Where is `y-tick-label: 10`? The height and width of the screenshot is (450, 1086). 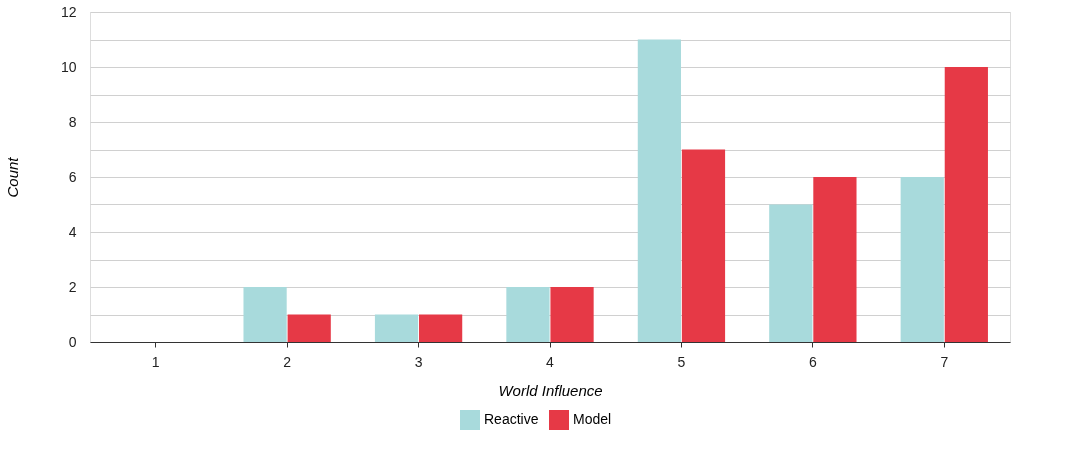 y-tick-label: 10 is located at coordinates (68, 66).